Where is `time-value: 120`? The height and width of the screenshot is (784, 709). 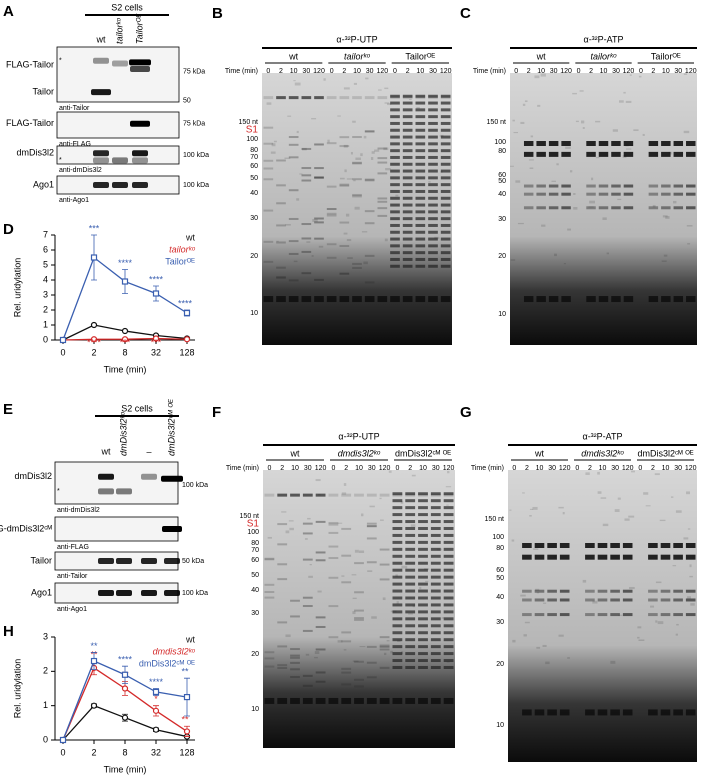 time-value: 120 is located at coordinates (321, 468).